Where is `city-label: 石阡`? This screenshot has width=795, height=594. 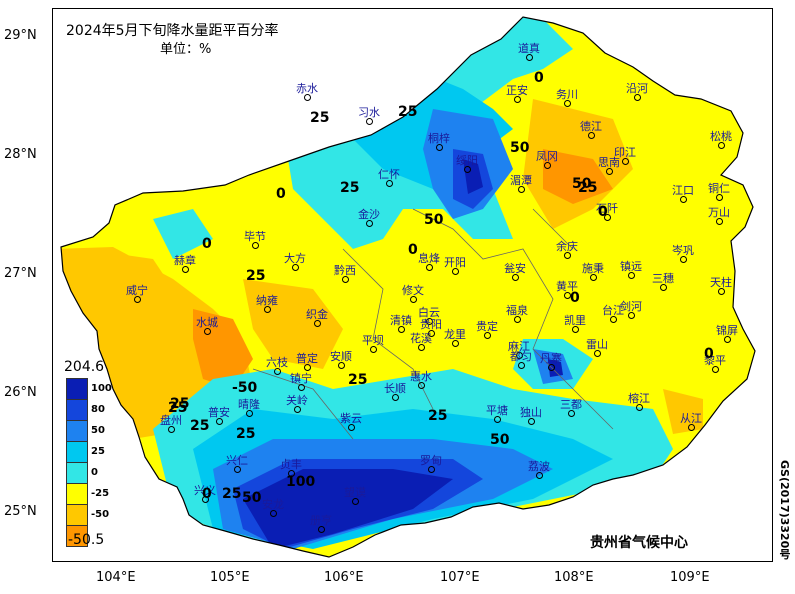 city-label: 石阡 is located at coordinates (607, 208).